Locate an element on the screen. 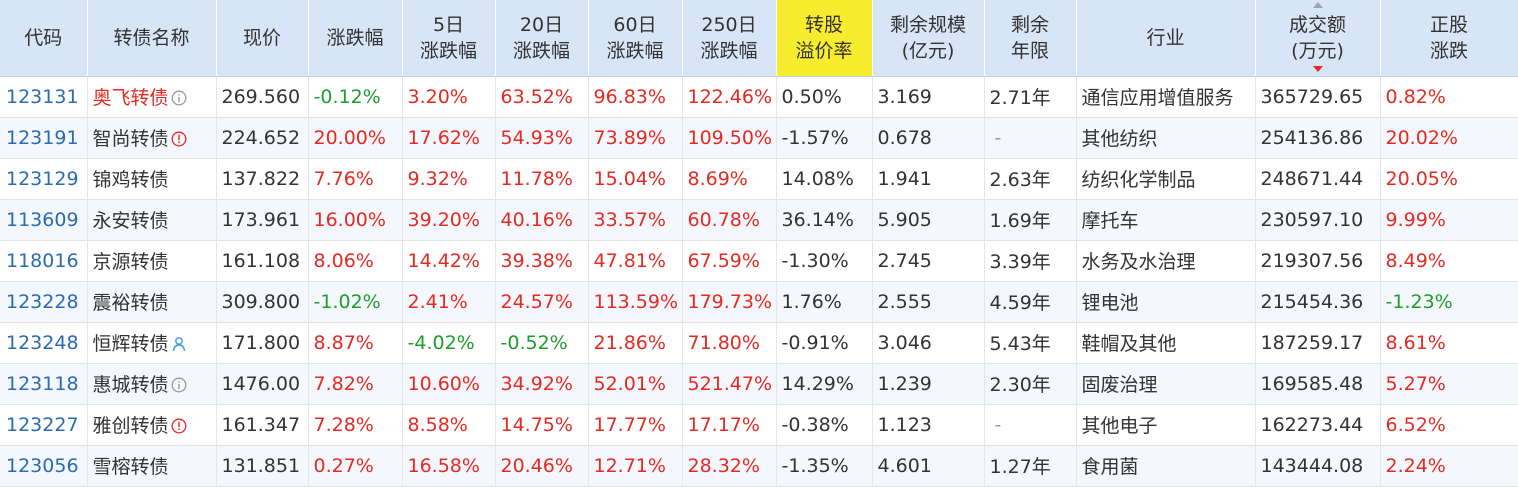 This screenshot has height=487, width=1518. industry: 其他电子 is located at coordinates (1166, 425).